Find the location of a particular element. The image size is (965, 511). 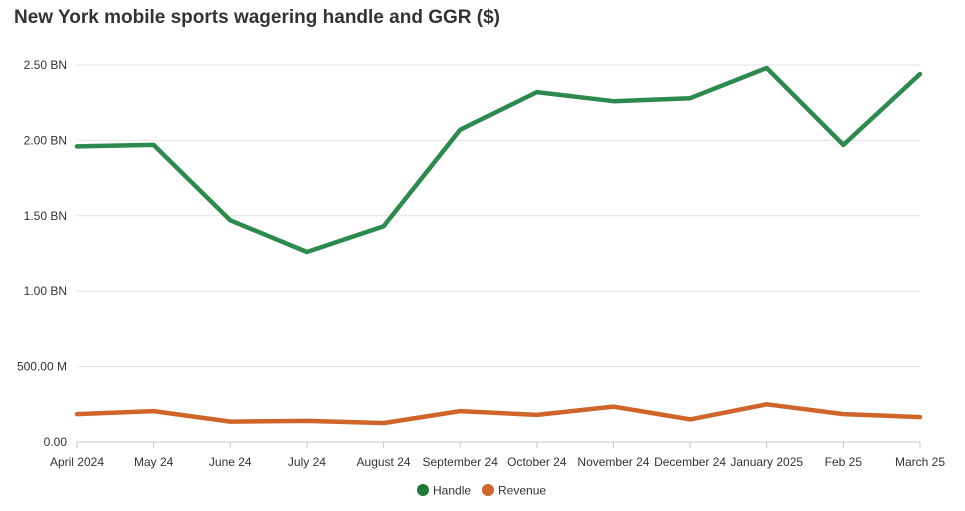

revenue-series-line is located at coordinates (498, 414).